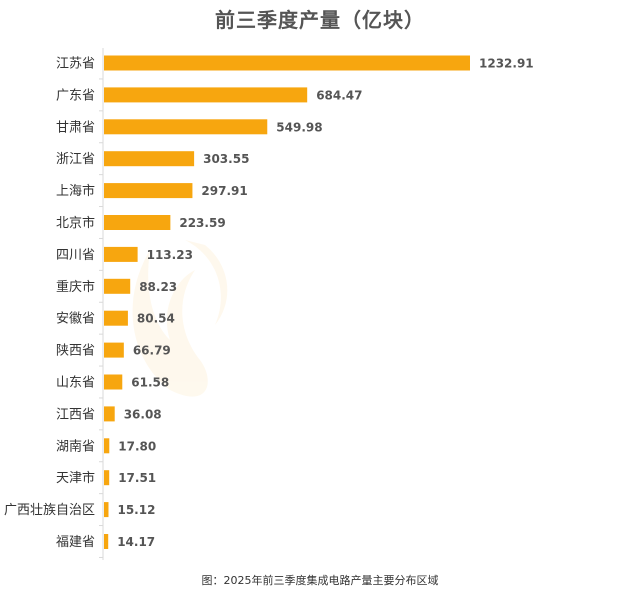 The height and width of the screenshot is (590, 640). What do you see at coordinates (158, 287) in the screenshot?
I see `value-label: 88.23` at bounding box center [158, 287].